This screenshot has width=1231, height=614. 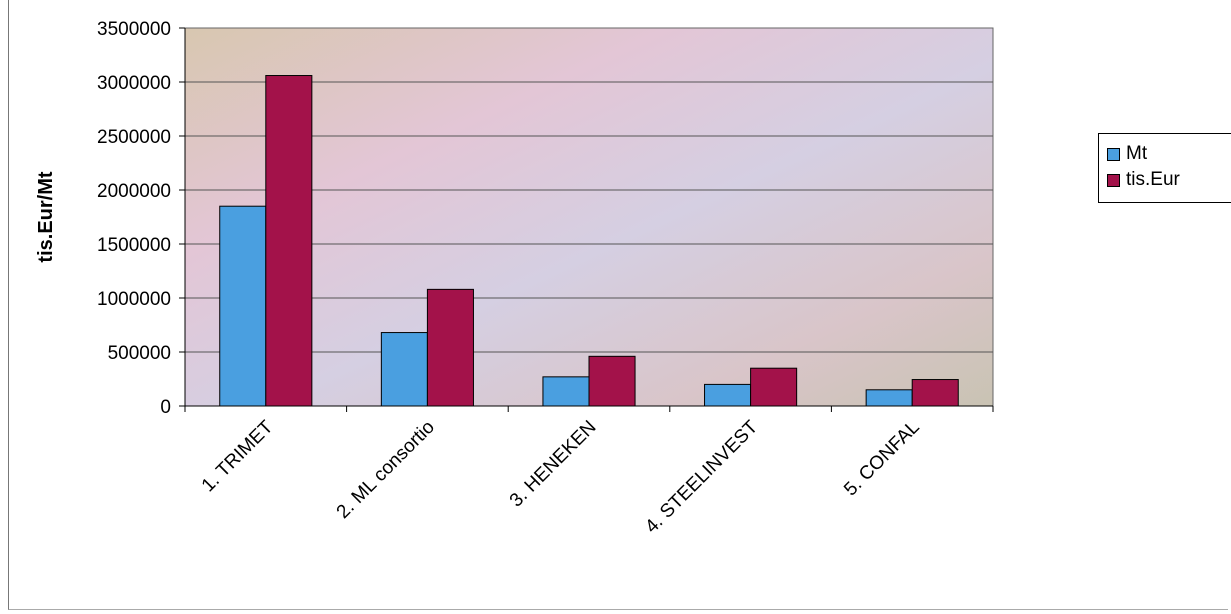 I want to click on legend-item: Mt, so click(x=1127, y=154).